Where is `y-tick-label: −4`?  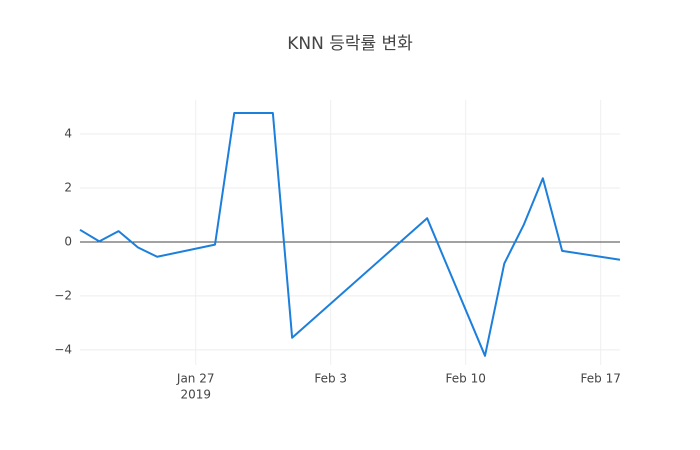
y-tick-label: −4 is located at coordinates (63, 349).